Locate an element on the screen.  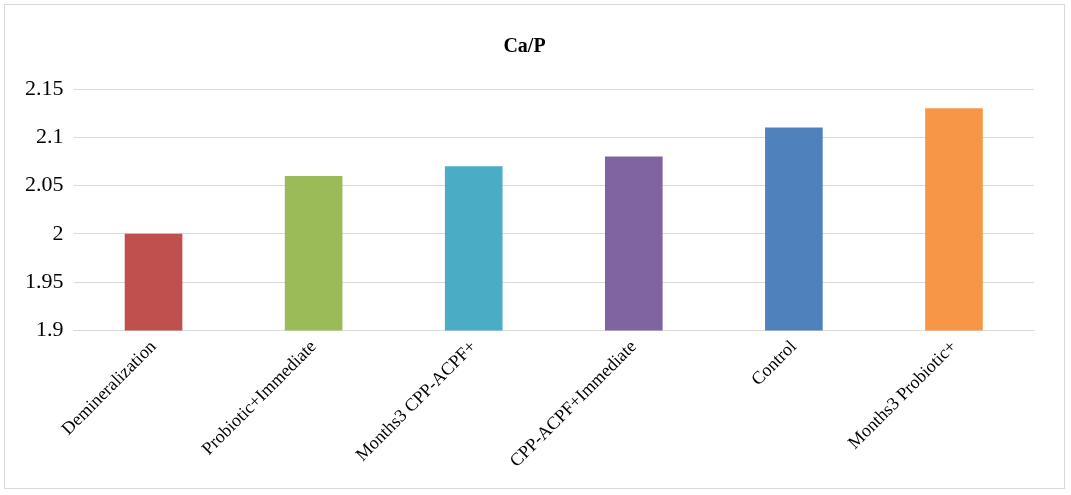
y-tick-label: 2.05 is located at coordinates (44, 184).